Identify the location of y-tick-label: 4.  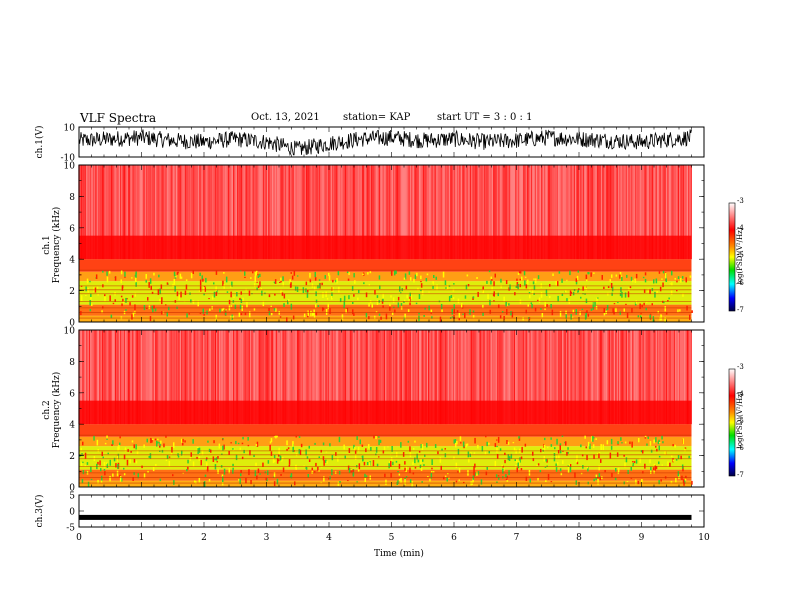
(72, 426).